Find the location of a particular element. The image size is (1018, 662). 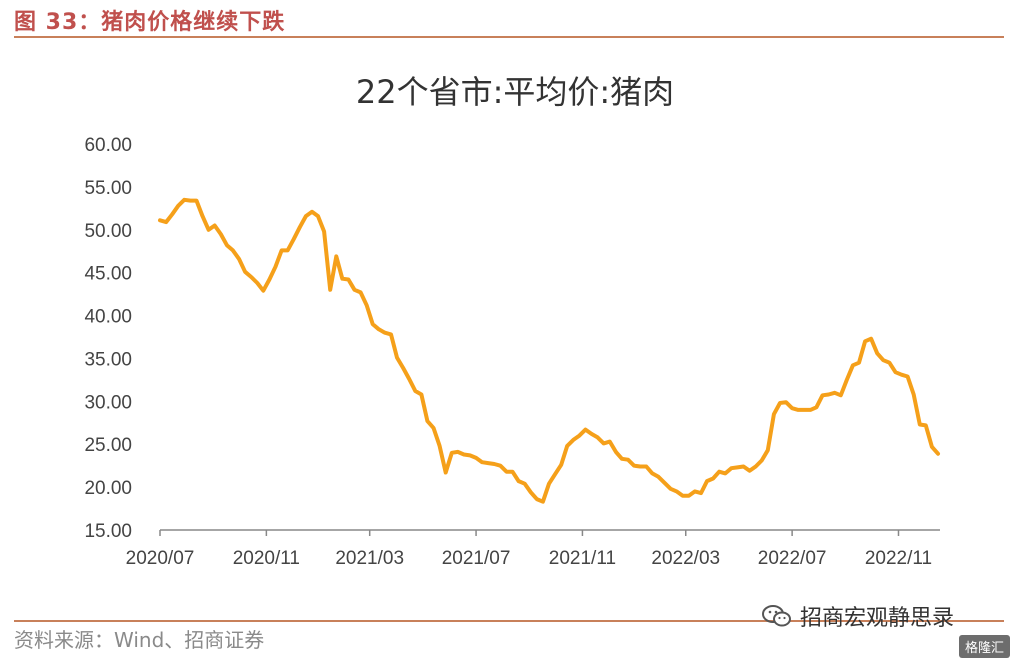

y-tick-label: 35.00 is located at coordinates (108, 359).